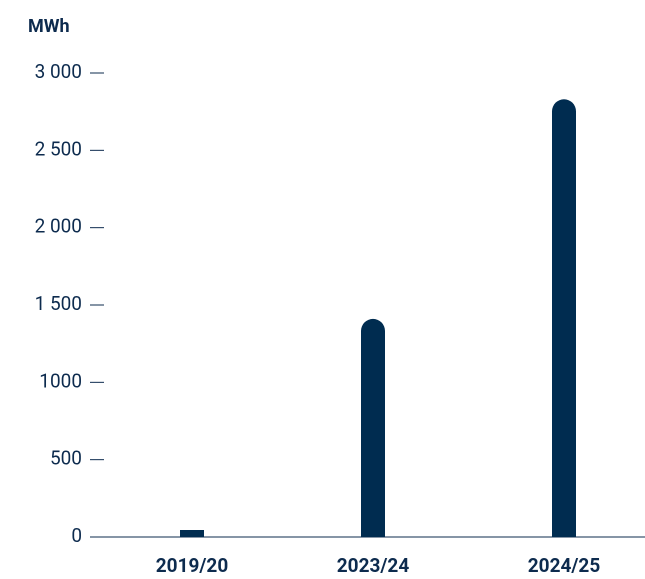 The image size is (645, 579). I want to click on y-tick-label: 3 000, so click(58, 71).